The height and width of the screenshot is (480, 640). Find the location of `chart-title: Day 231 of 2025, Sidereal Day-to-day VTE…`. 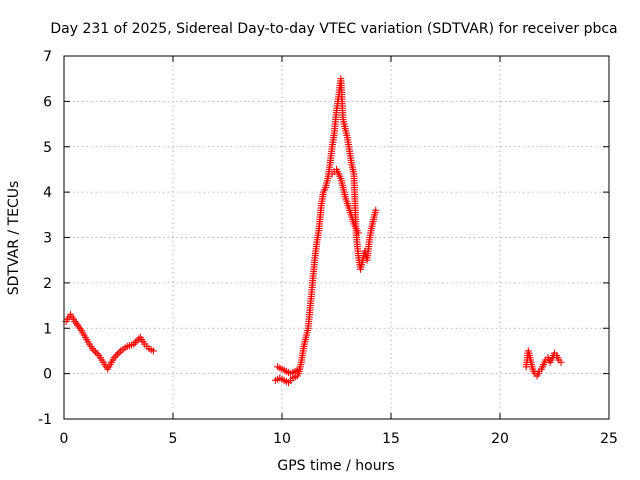

chart-title: Day 231 of 2025, Sidereal Day-to-day VTE… is located at coordinates (333, 29).